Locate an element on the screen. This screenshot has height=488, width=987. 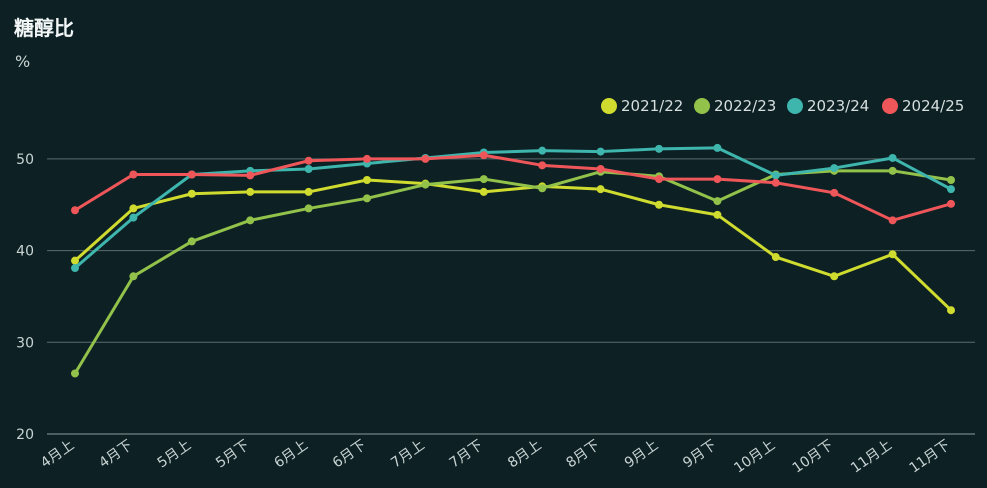
y-tick-label: 30 is located at coordinates (25, 343).